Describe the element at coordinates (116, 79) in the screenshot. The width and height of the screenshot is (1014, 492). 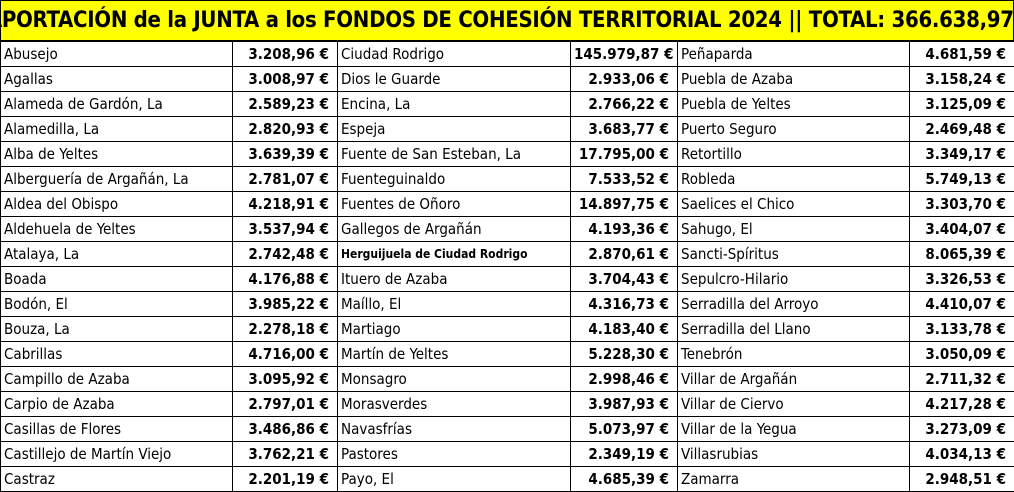
I see `municipality-name: Agallas` at that location.